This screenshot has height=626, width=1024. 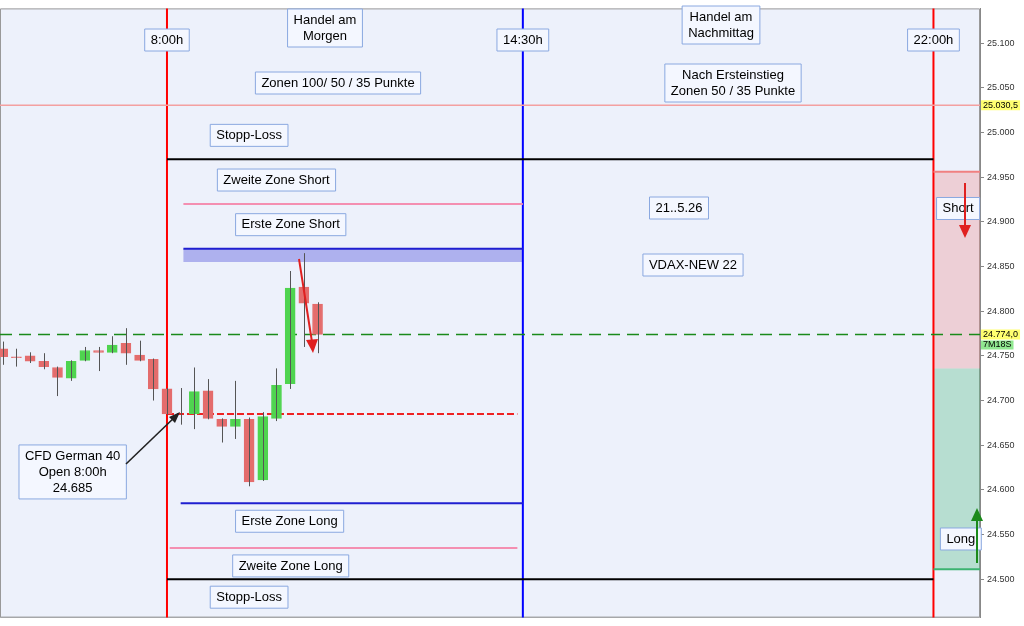 What do you see at coordinates (290, 565) in the screenshot?
I see `annotation: Zweite Zone Long` at bounding box center [290, 565].